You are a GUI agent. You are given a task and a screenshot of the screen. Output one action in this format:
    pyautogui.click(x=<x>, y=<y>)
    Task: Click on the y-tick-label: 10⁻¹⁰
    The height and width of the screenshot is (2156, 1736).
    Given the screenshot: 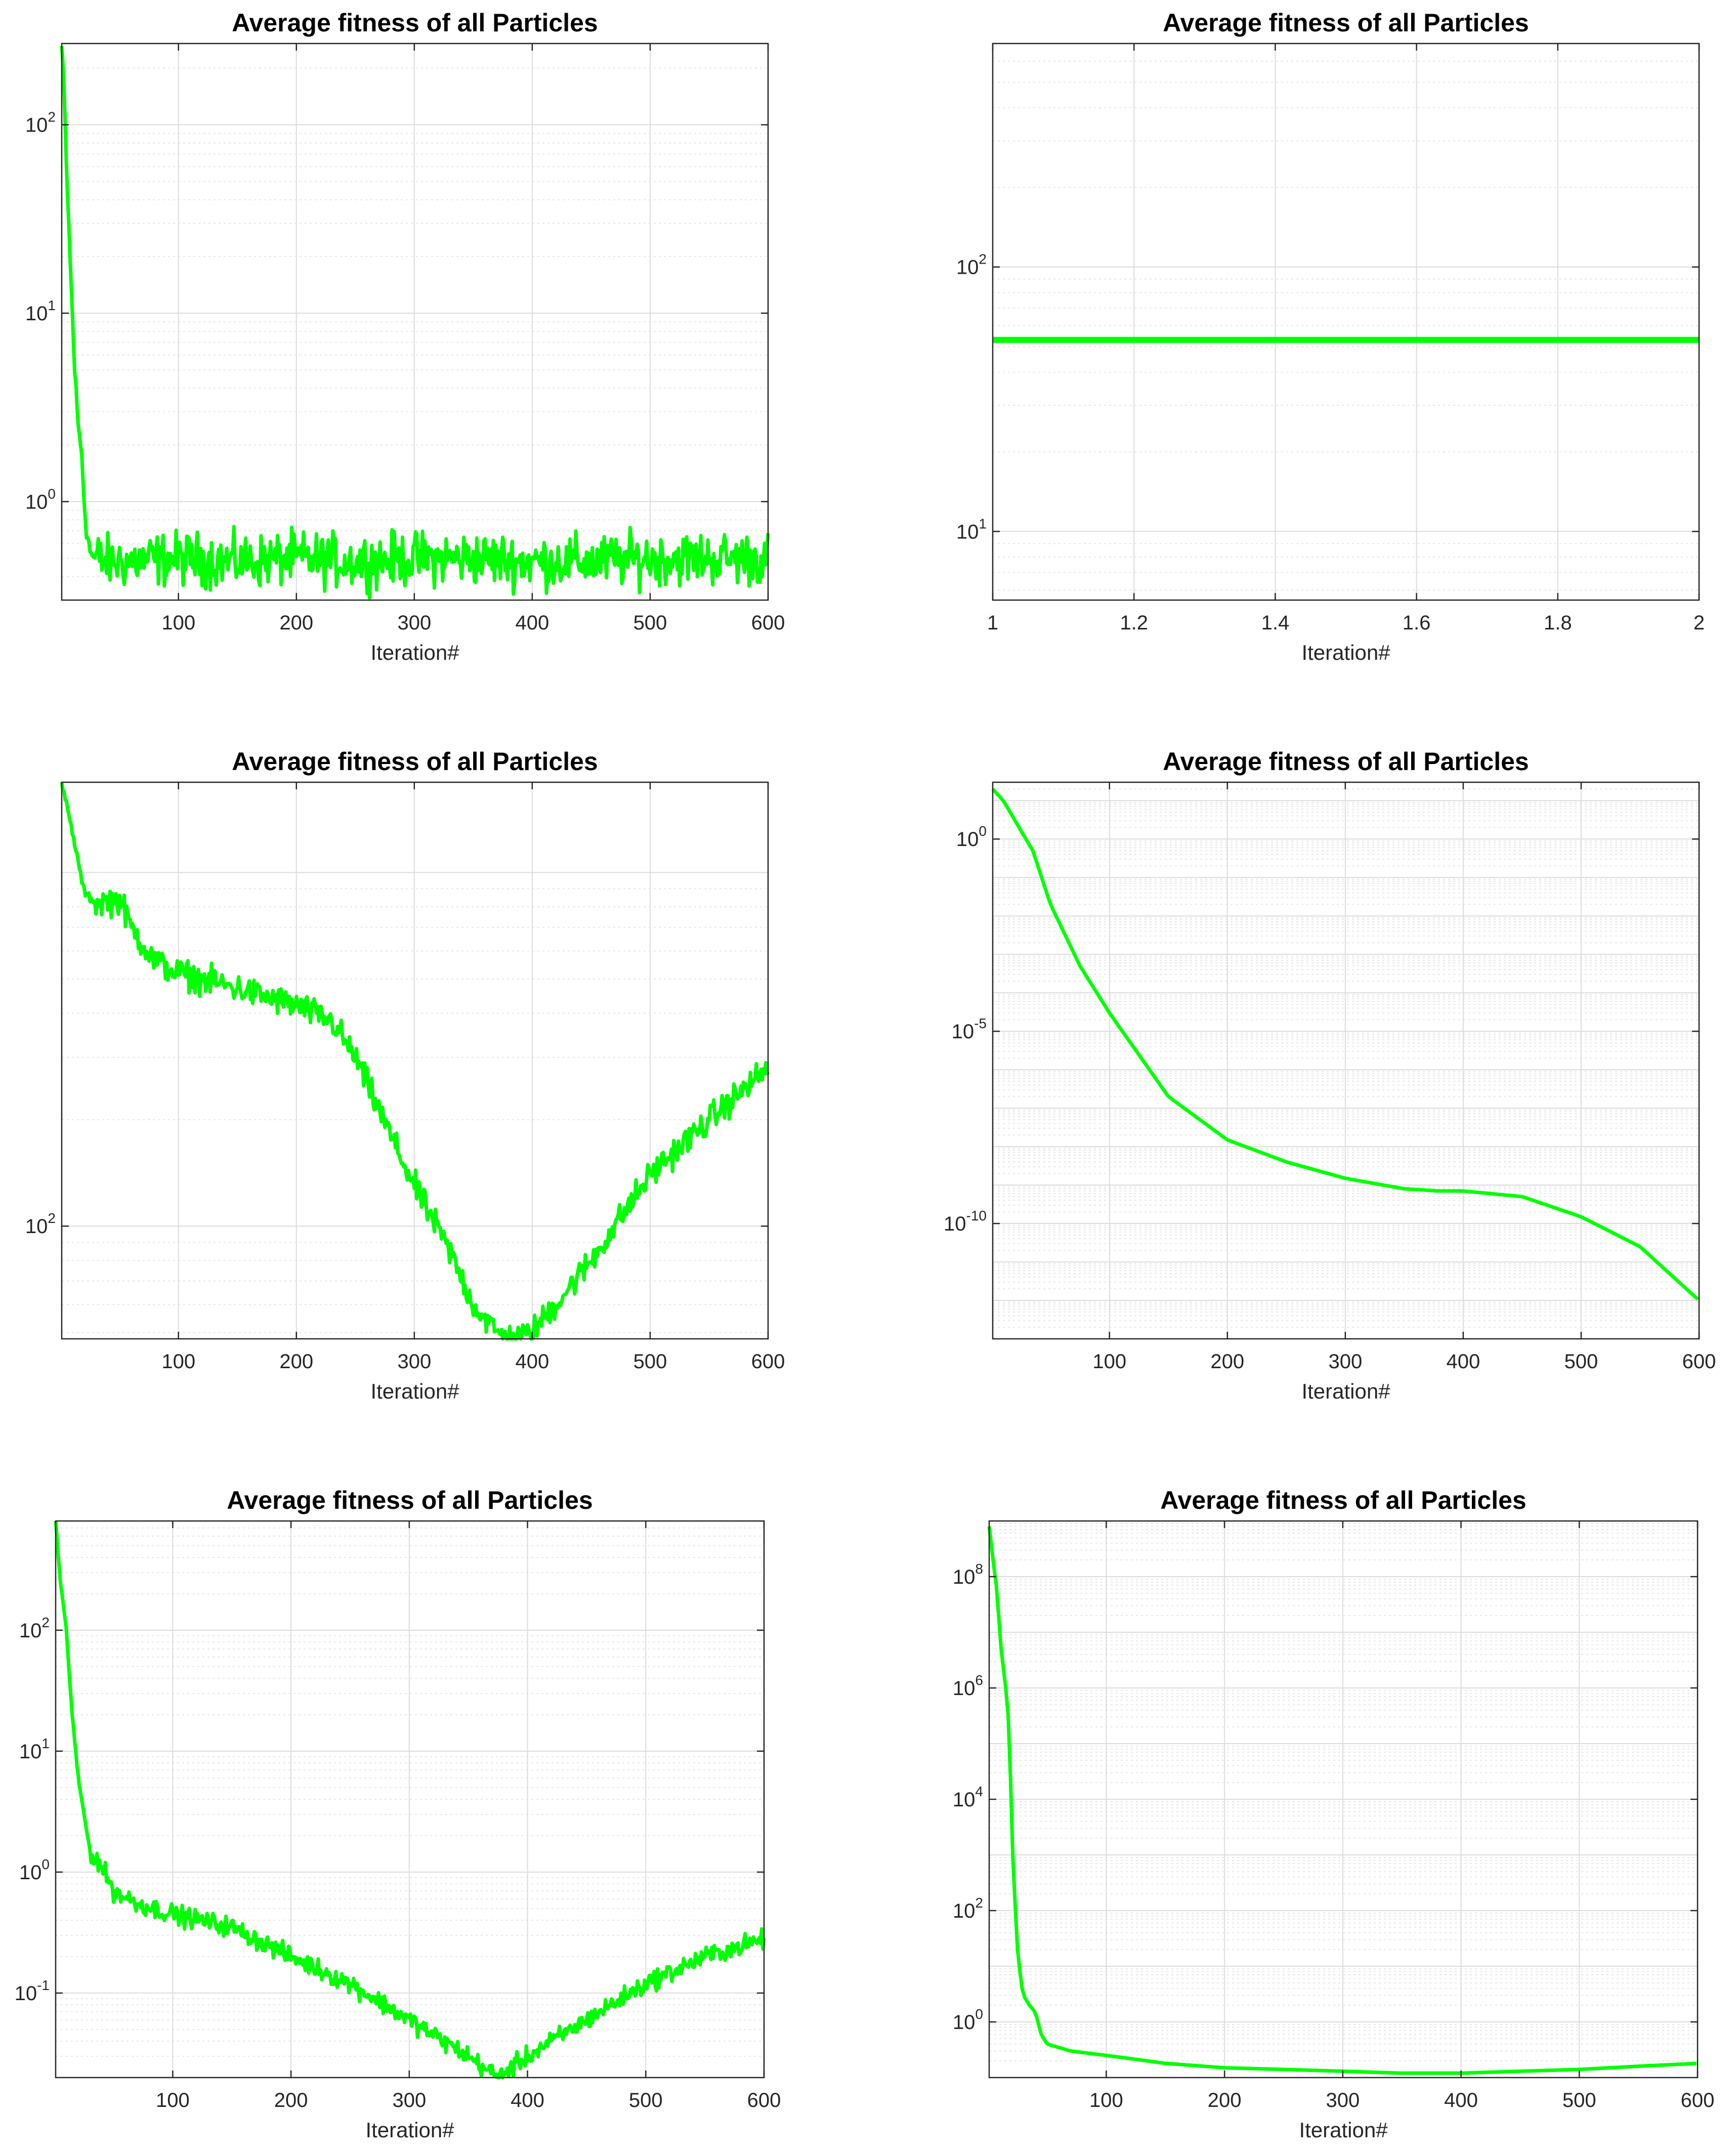 What is the action you would take?
    pyautogui.click(x=965, y=1221)
    